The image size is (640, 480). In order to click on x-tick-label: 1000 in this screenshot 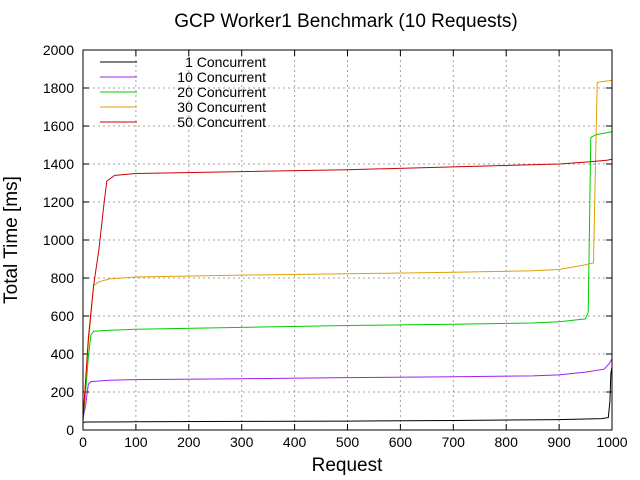, I will do `click(611, 442)`.